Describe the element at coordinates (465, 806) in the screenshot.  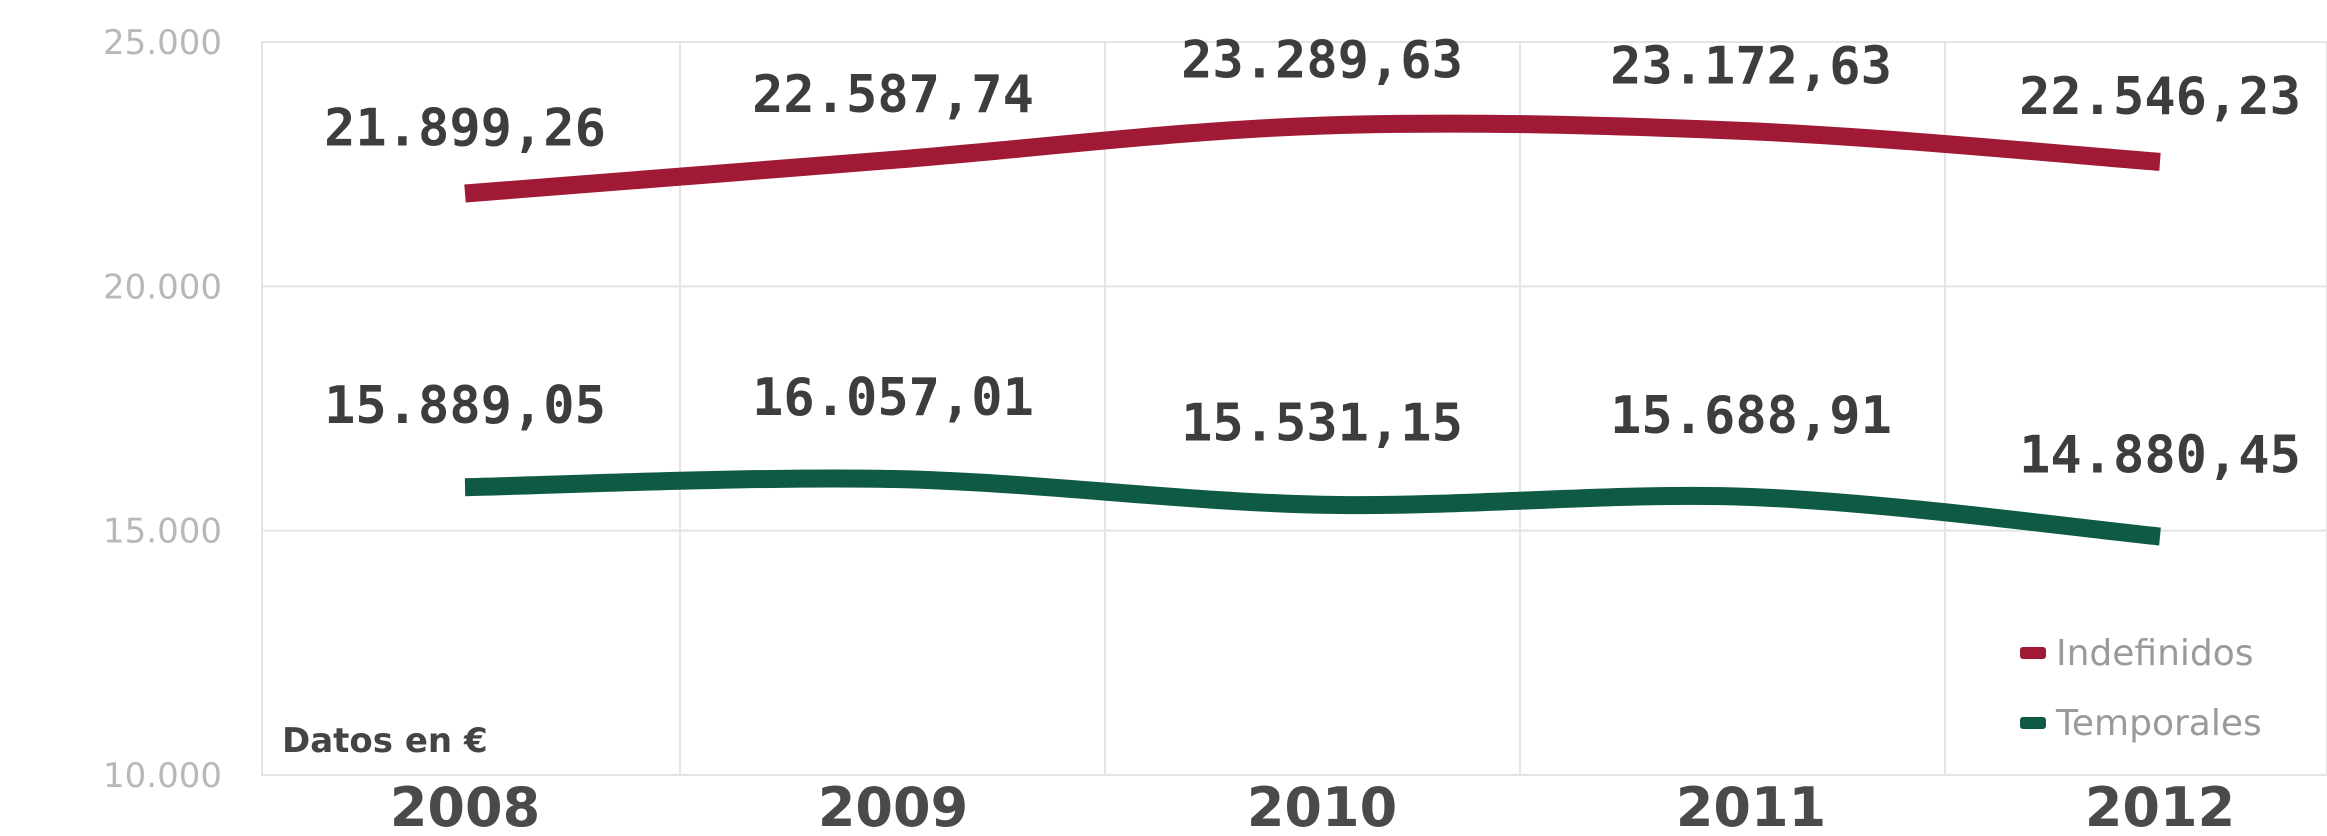
I see `x-tick-label: 2008` at that location.